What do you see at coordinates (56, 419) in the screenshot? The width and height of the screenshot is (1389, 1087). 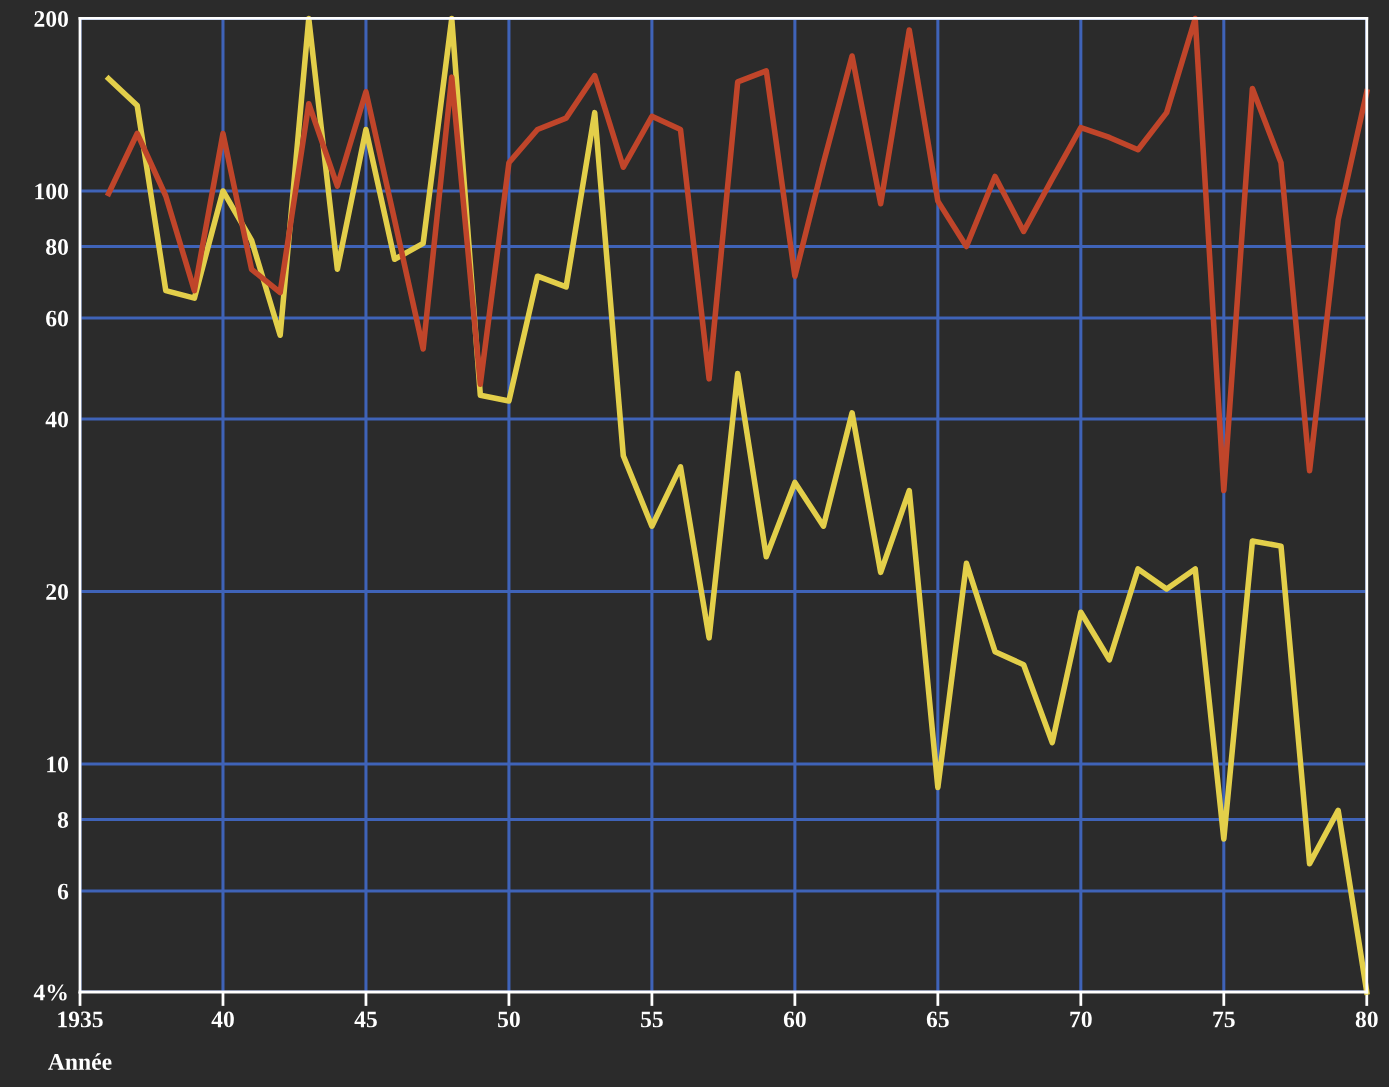 I see `y-tick-label: 40` at bounding box center [56, 419].